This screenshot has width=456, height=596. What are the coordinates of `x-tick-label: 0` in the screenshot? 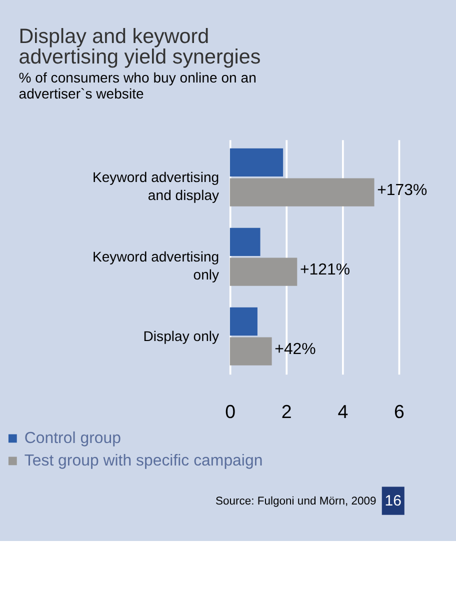 It's located at (230, 411).